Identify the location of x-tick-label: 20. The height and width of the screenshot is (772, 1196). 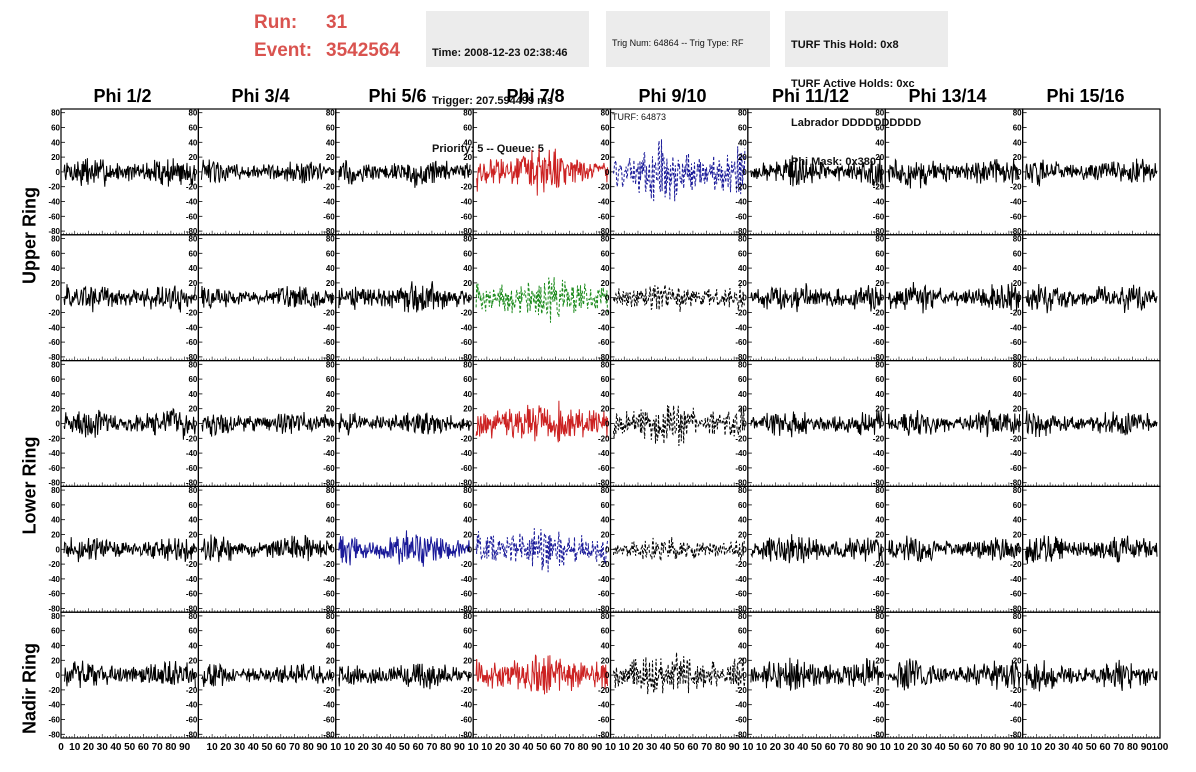
(226, 747).